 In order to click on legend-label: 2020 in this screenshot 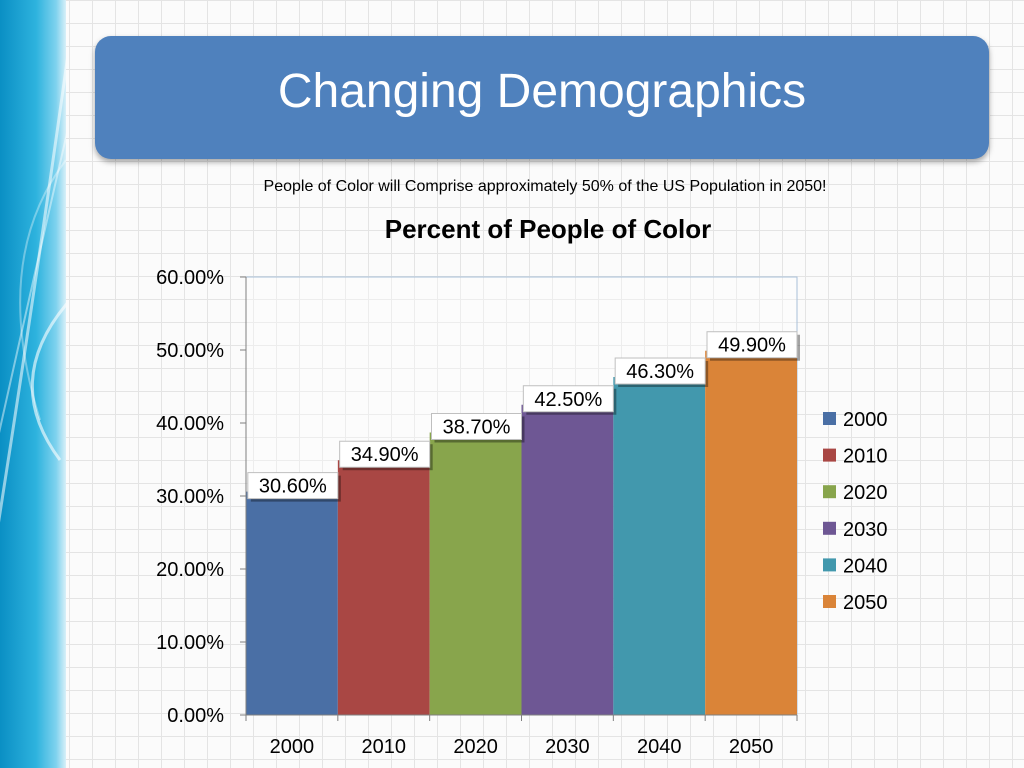, I will do `click(865, 493)`.